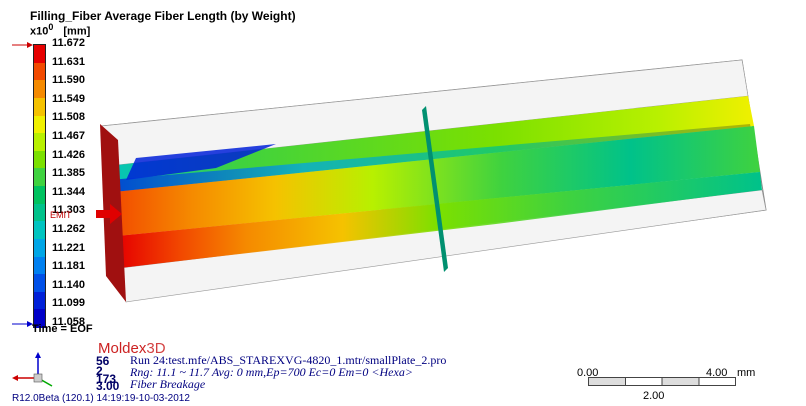  I want to click on version-label: R12.0Beta (120.1) 14:19:19-10-03-2012, so click(101, 398).